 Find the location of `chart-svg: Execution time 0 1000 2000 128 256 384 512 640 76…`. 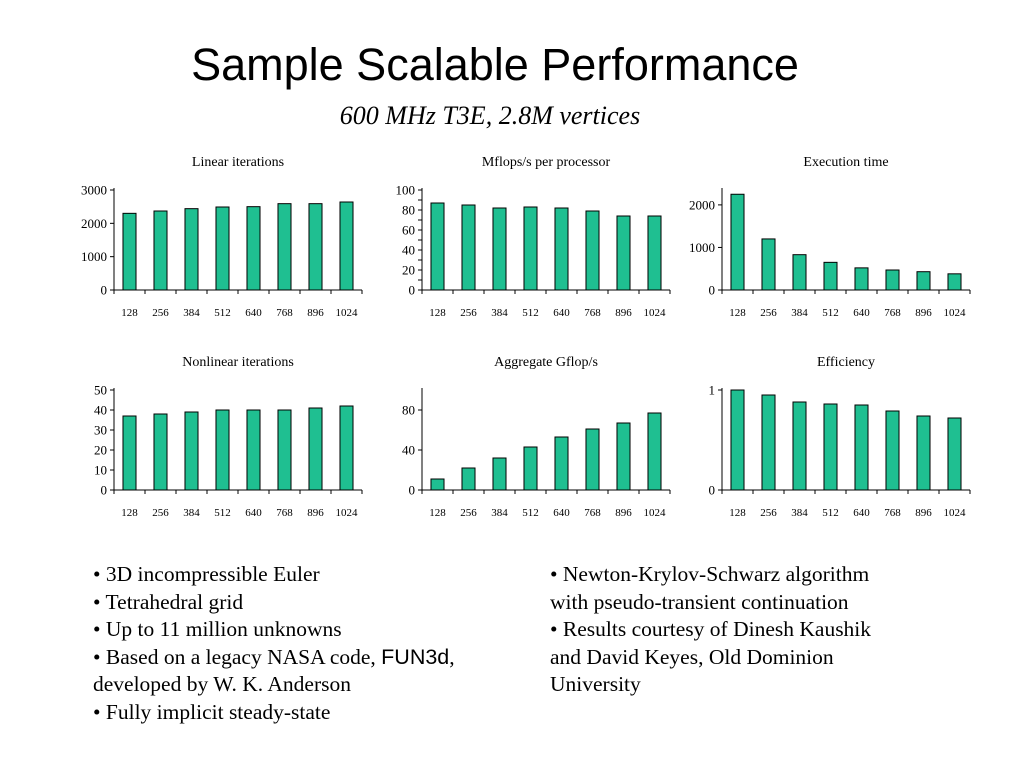

chart-svg: Execution time 0 1000 2000 128 256 384 512 640 76… is located at coordinates (830, 237).